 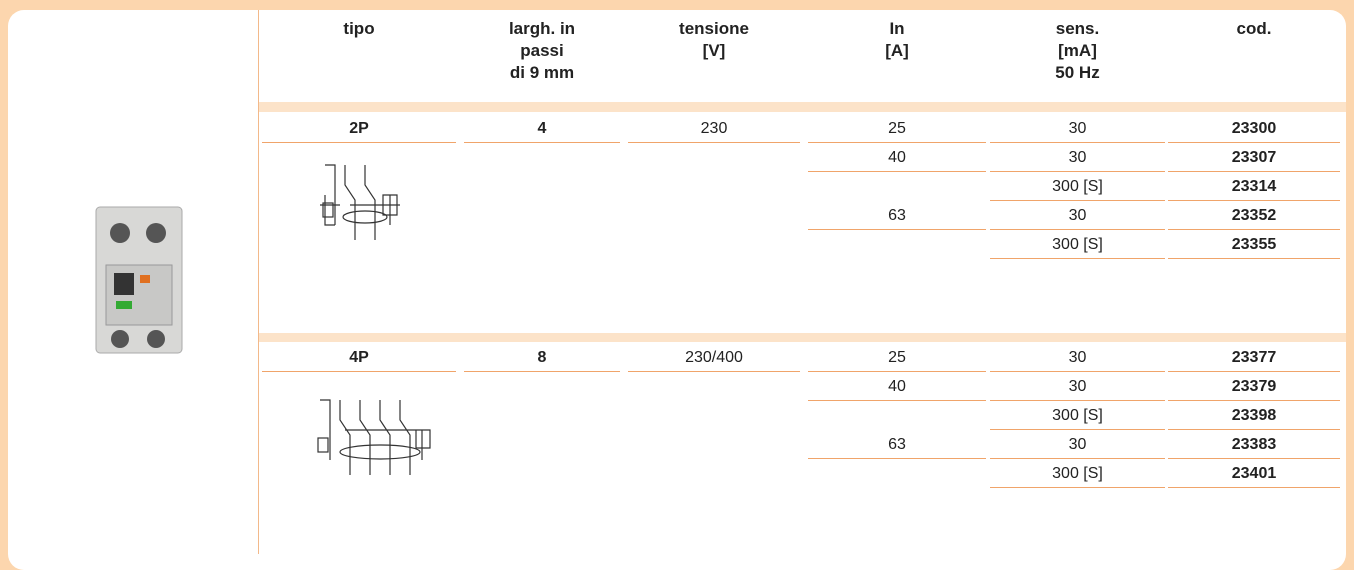 What do you see at coordinates (714, 50) in the screenshot?
I see `header-line: [V]` at bounding box center [714, 50].